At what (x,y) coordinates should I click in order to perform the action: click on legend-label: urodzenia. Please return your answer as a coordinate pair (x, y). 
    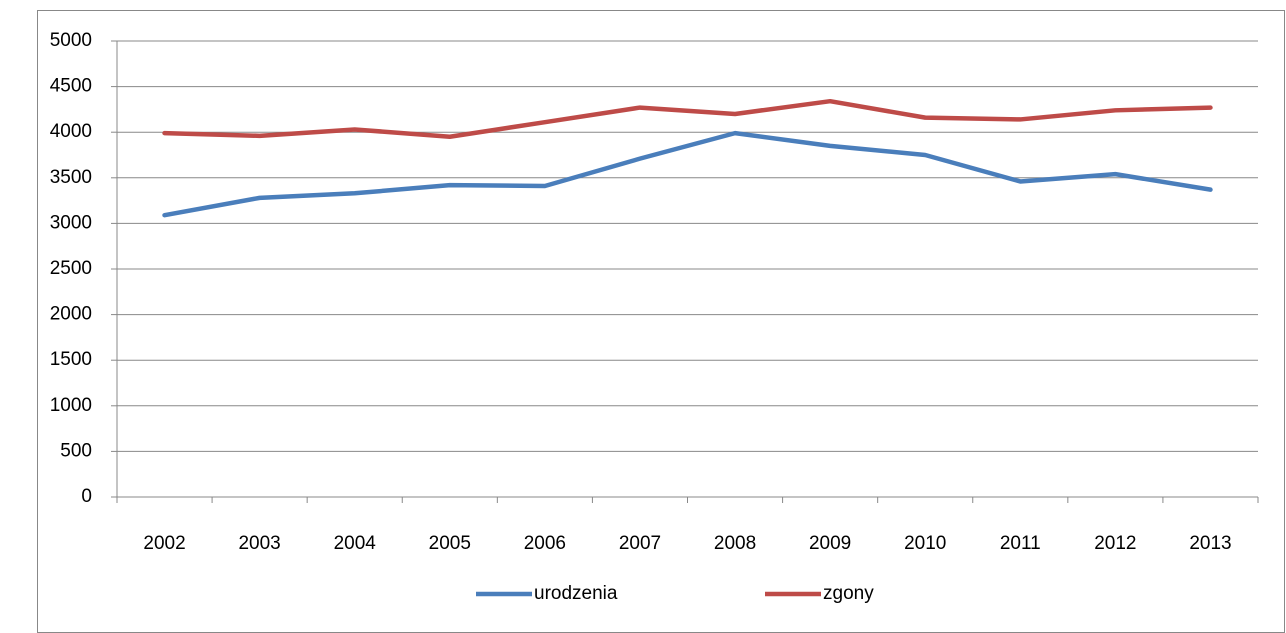
    Looking at the image, I should click on (576, 593).